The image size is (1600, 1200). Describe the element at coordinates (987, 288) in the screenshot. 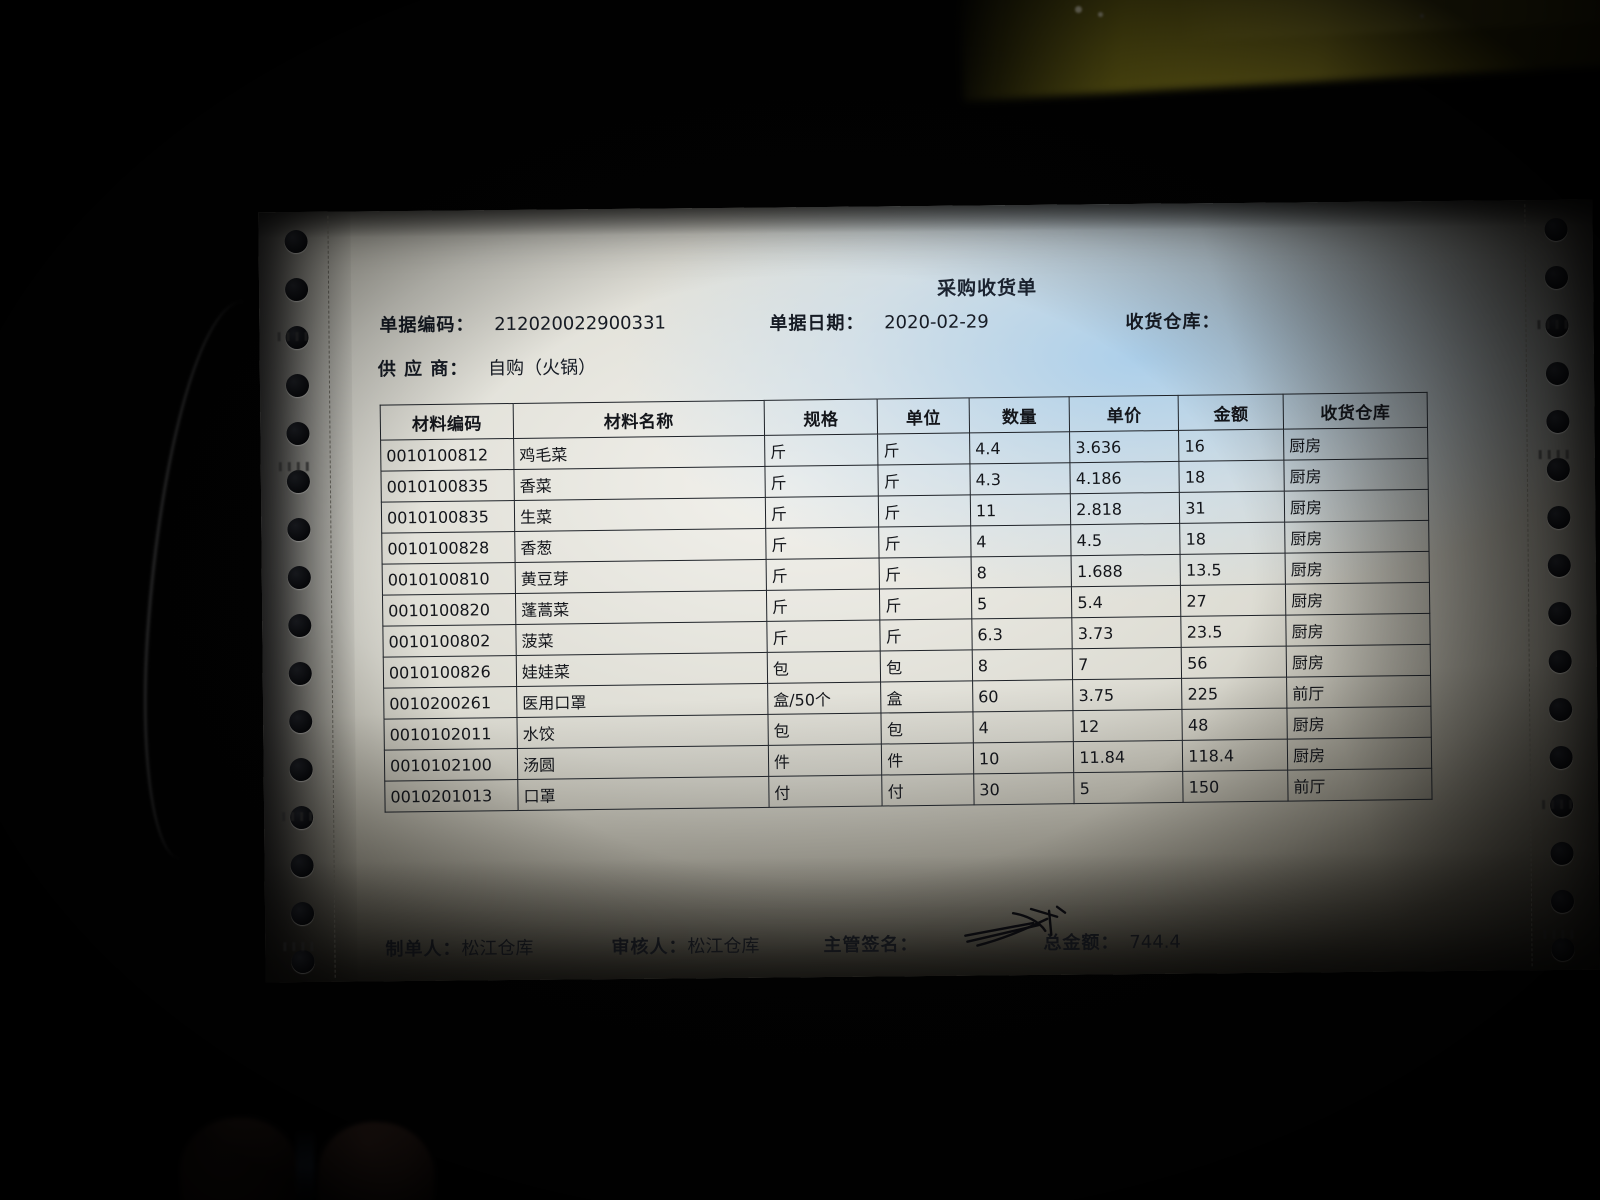

I see `document-title: 采购收货单` at that location.